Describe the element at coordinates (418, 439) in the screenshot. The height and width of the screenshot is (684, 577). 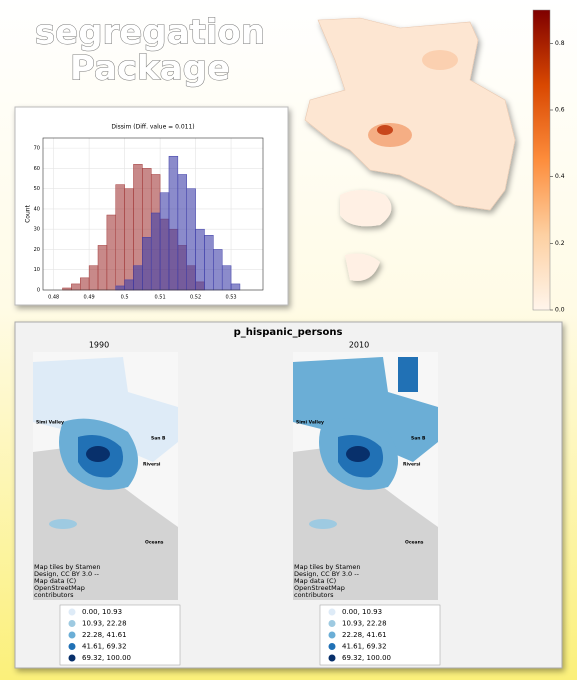
I see `place-label: San B` at that location.